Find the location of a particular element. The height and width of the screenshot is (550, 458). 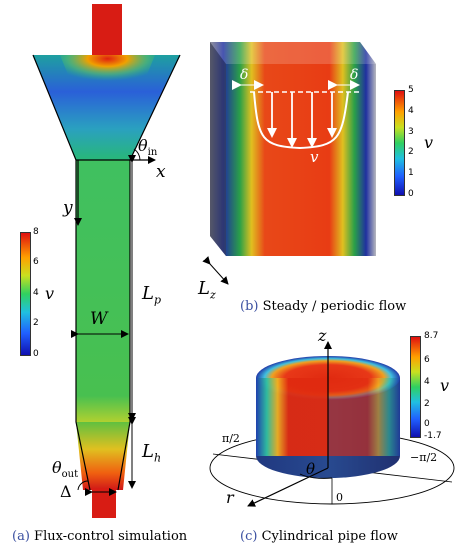

panel-c-colorbar-tick-6: 6 is located at coordinates (427, 360).